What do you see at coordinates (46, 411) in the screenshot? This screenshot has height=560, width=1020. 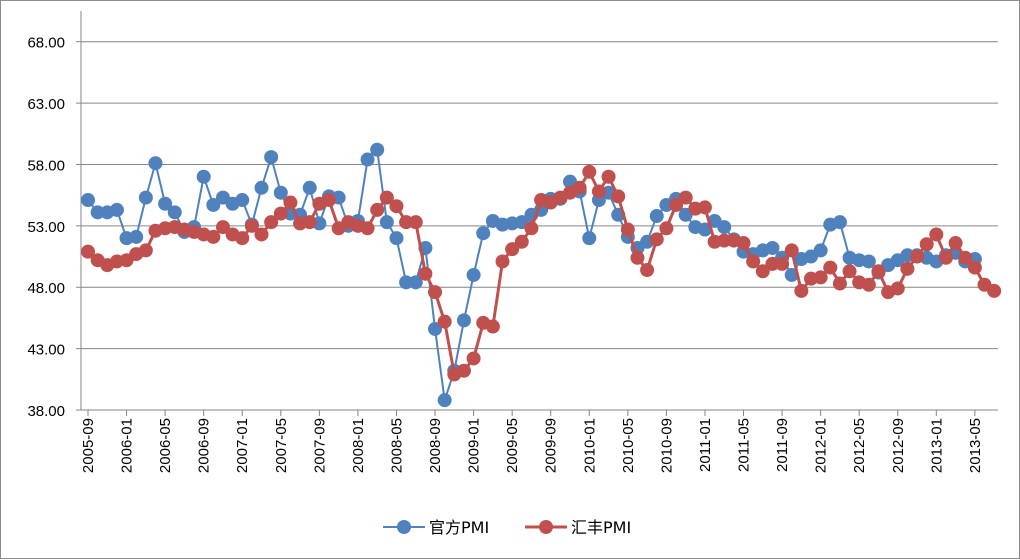 I see `y-tick-label: 38.00` at bounding box center [46, 411].